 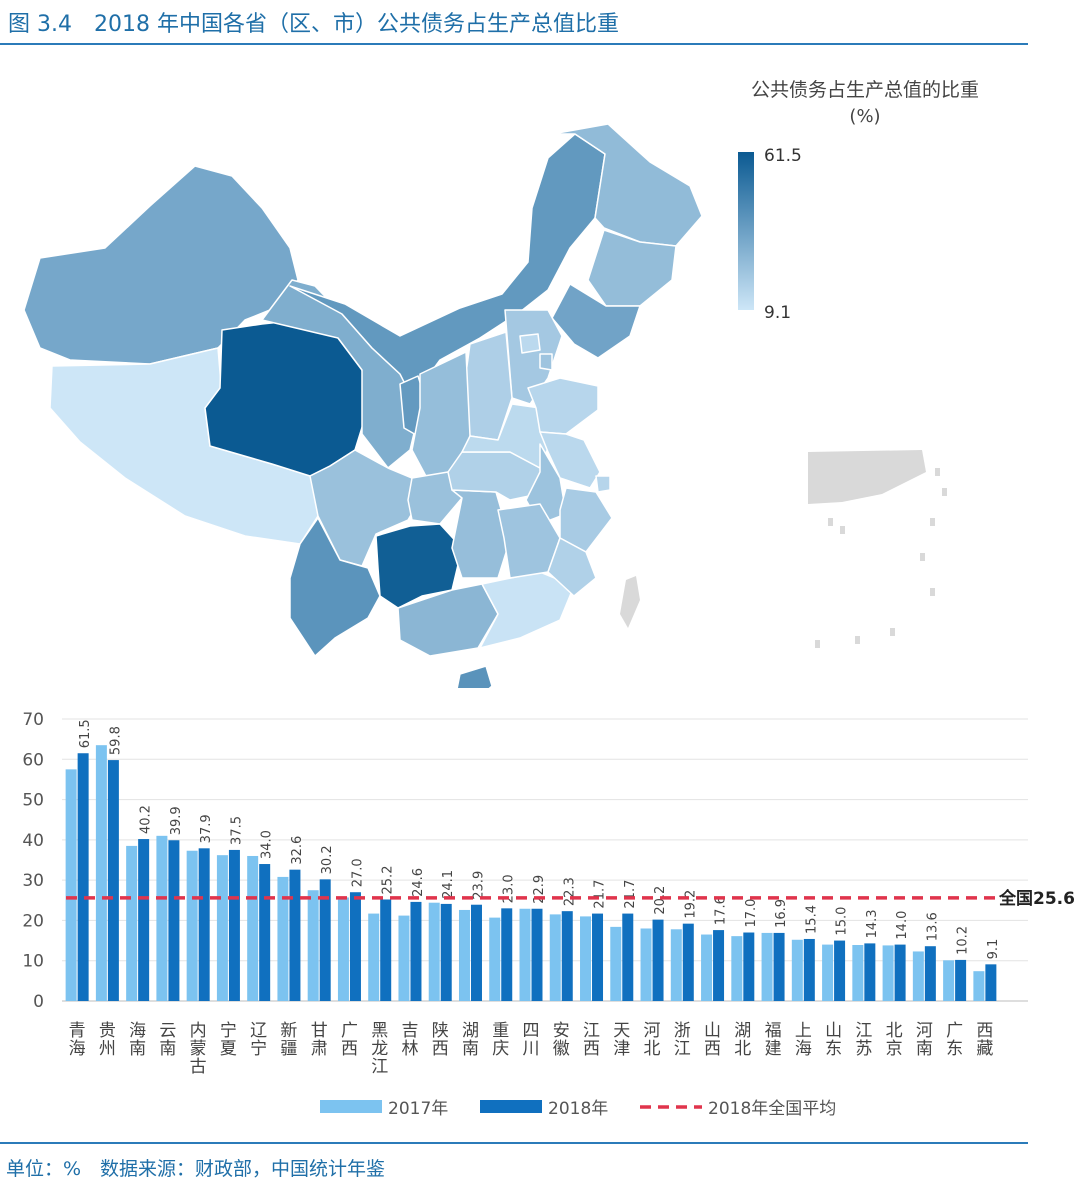 What do you see at coordinates (33, 760) in the screenshot?
I see `y-tick-label: 60` at bounding box center [33, 760].